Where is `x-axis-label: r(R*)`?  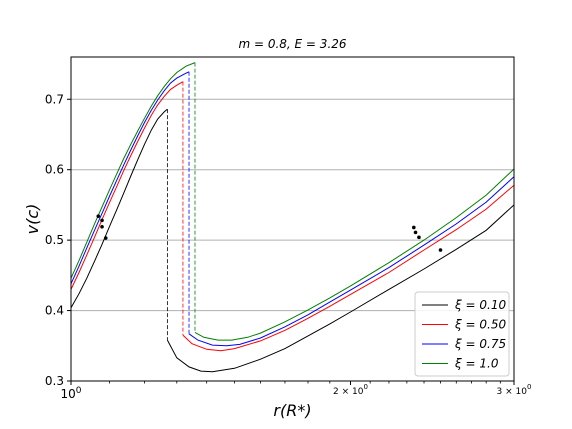 x-axis-label: r(R*) is located at coordinates (292, 410).